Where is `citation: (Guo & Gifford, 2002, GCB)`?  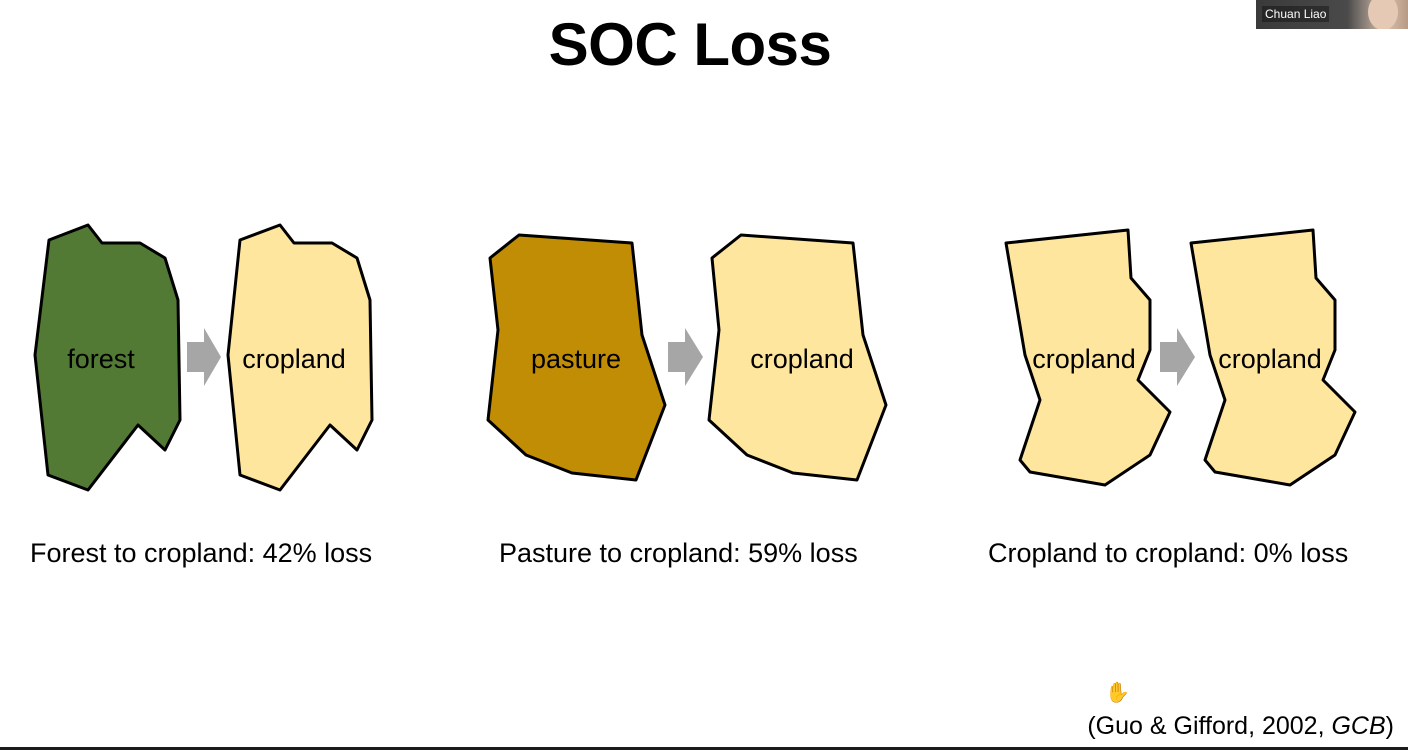 citation: (Guo & Gifford, 2002, GCB) is located at coordinates (1240, 726).